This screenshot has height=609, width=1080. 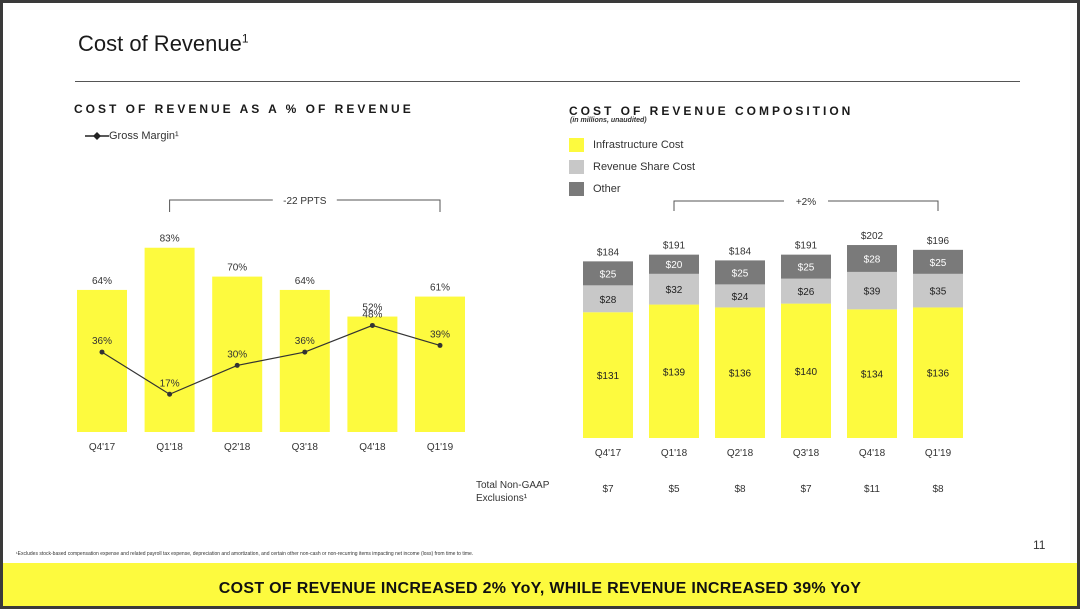 What do you see at coordinates (169, 447) in the screenshot?
I see `left-x-tick-label: Q1'18` at bounding box center [169, 447].